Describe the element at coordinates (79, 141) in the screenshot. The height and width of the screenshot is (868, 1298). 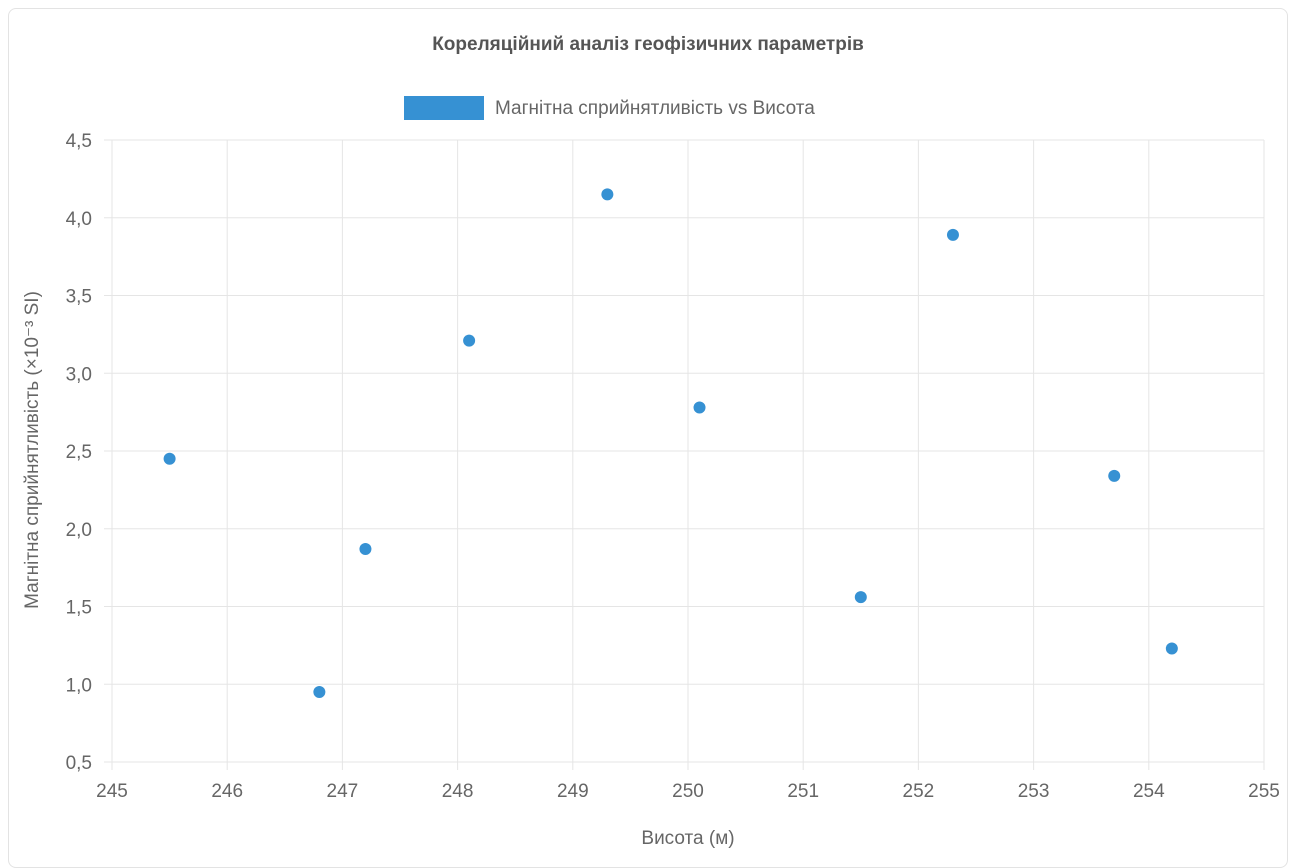
I see `y-tick-label: 4,5` at that location.